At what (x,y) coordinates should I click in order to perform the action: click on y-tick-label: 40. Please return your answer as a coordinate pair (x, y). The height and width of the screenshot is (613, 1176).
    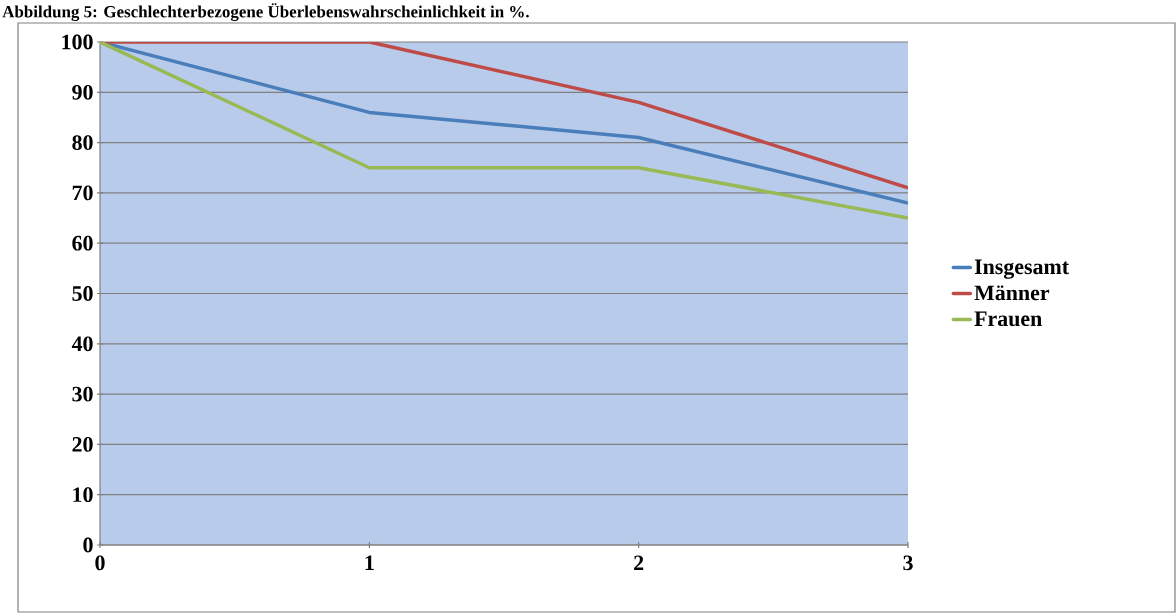
    Looking at the image, I should click on (82, 344).